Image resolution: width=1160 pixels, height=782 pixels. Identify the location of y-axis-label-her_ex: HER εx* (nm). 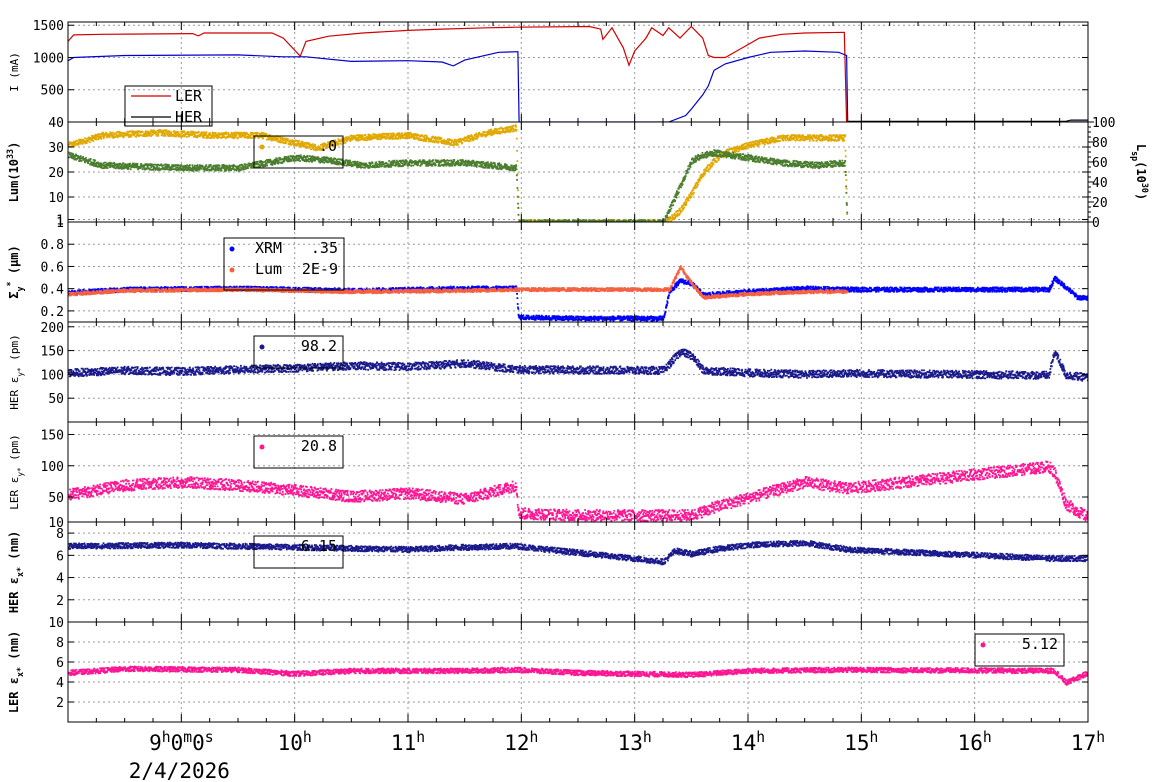
(16, 572).